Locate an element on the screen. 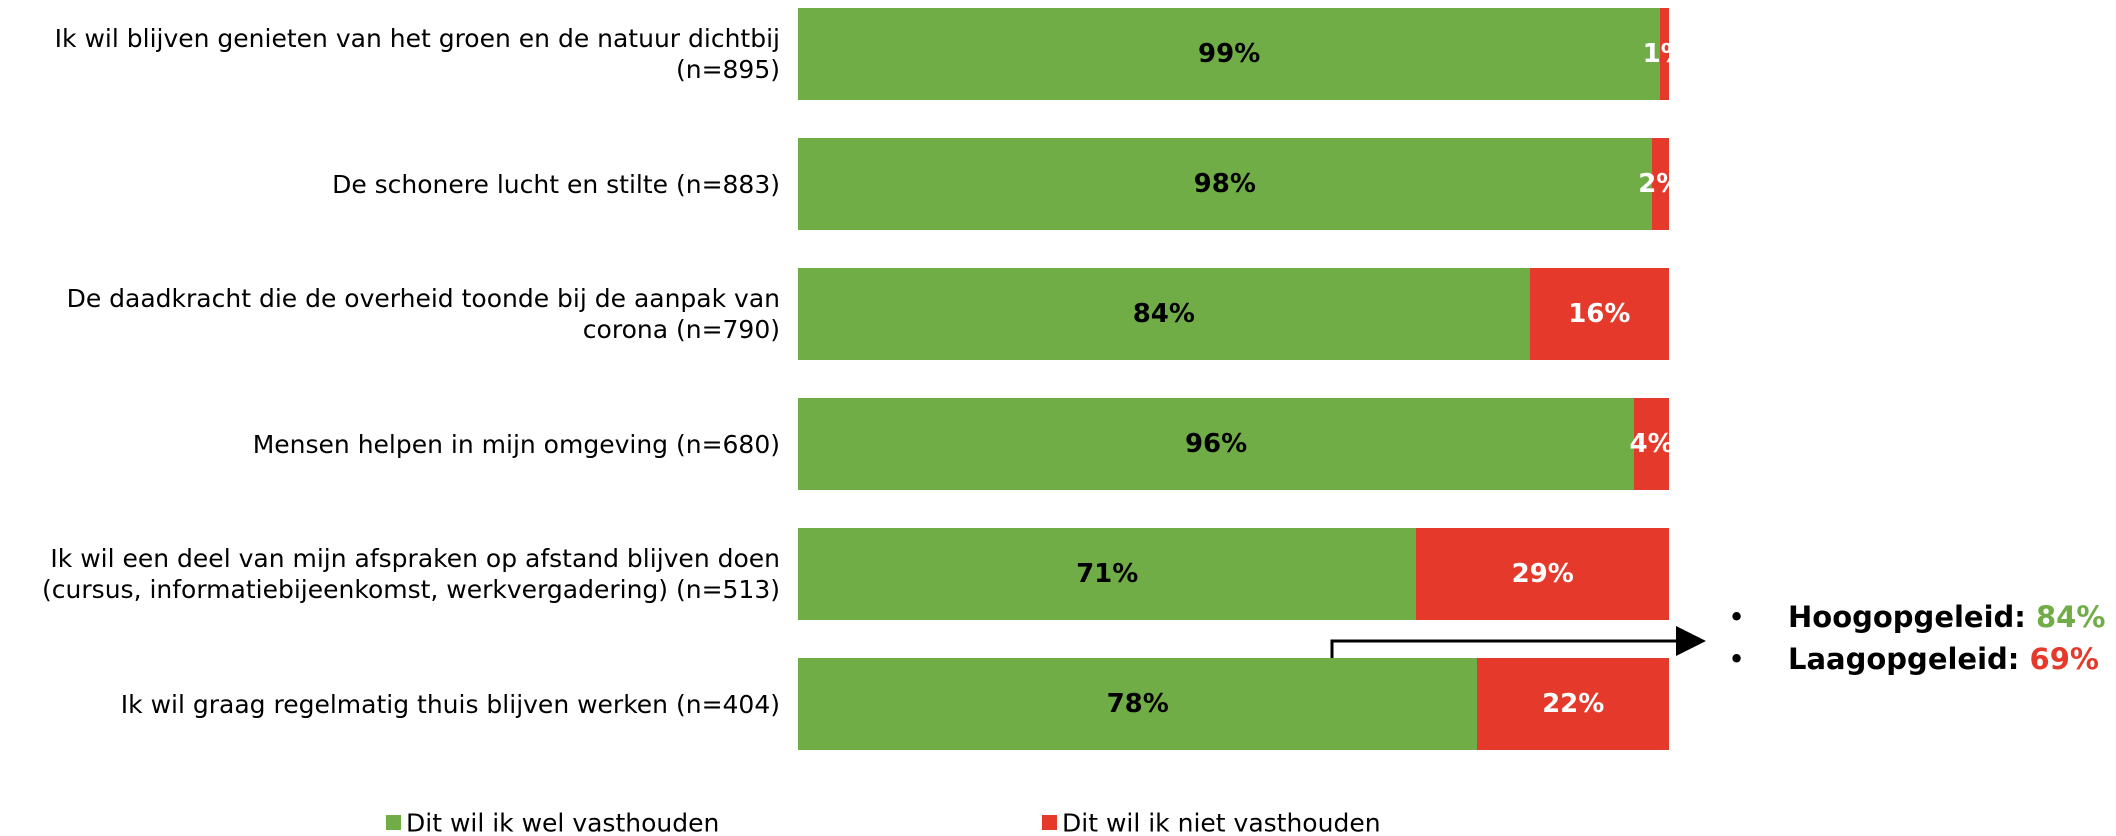 Image resolution: width=2116 pixels, height=836 pixels. value-label: 16% is located at coordinates (1599, 314).